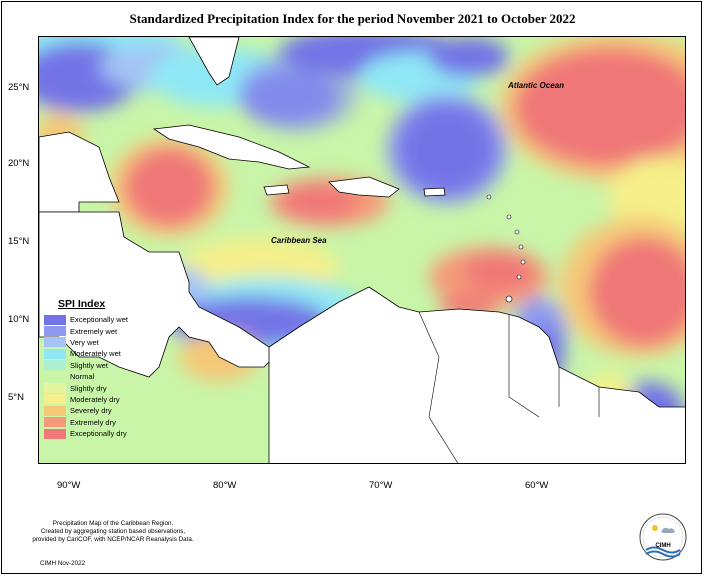 The image size is (705, 577). I want to click on cimh-logo-text: CIMH, so click(663, 546).